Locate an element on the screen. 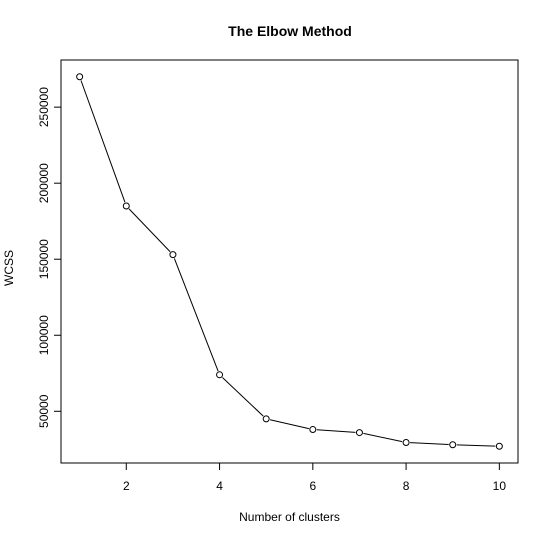 Image resolution: width=549 pixels, height=539 pixels. x-tick-label: 4 is located at coordinates (219, 486).